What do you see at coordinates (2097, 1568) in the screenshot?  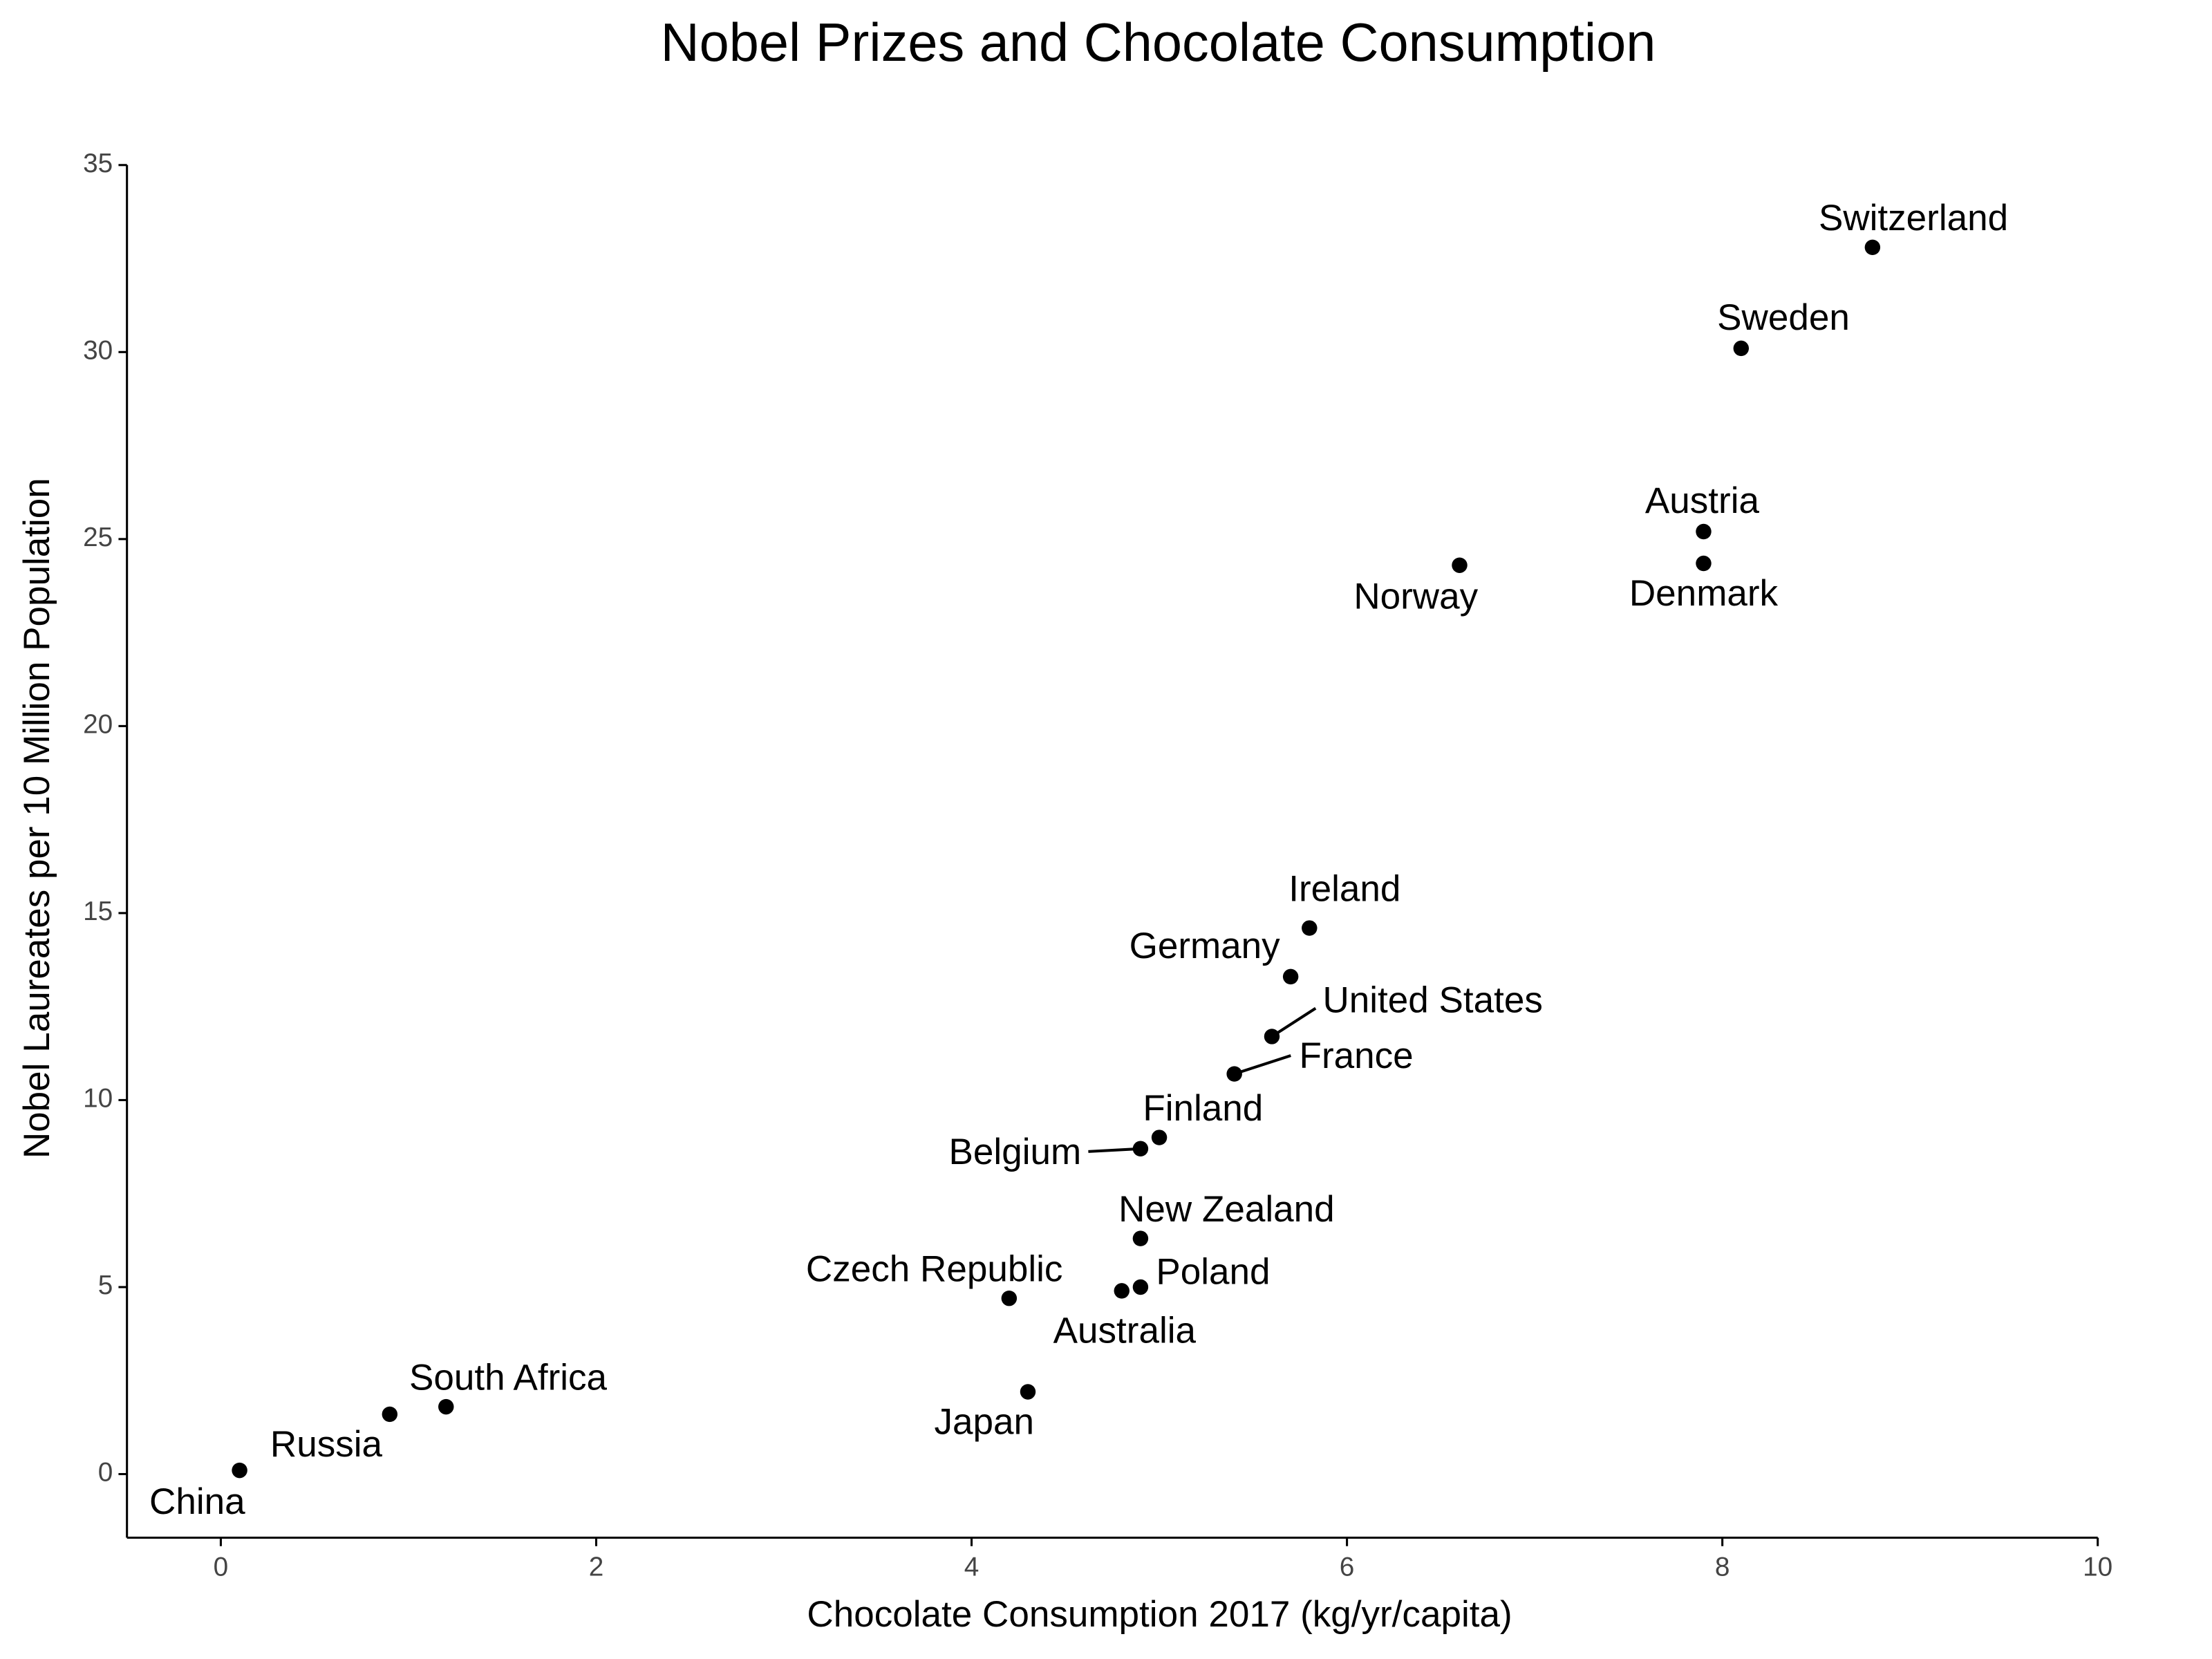 I see `x-tick-label: 10` at bounding box center [2097, 1568].